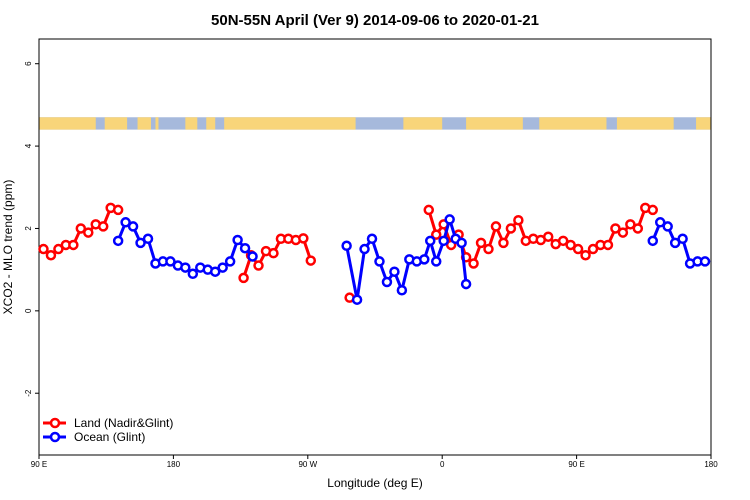  Describe the element at coordinates (123, 423) in the screenshot. I see `legend-label-land: Land (Nadir&Glint)` at that location.